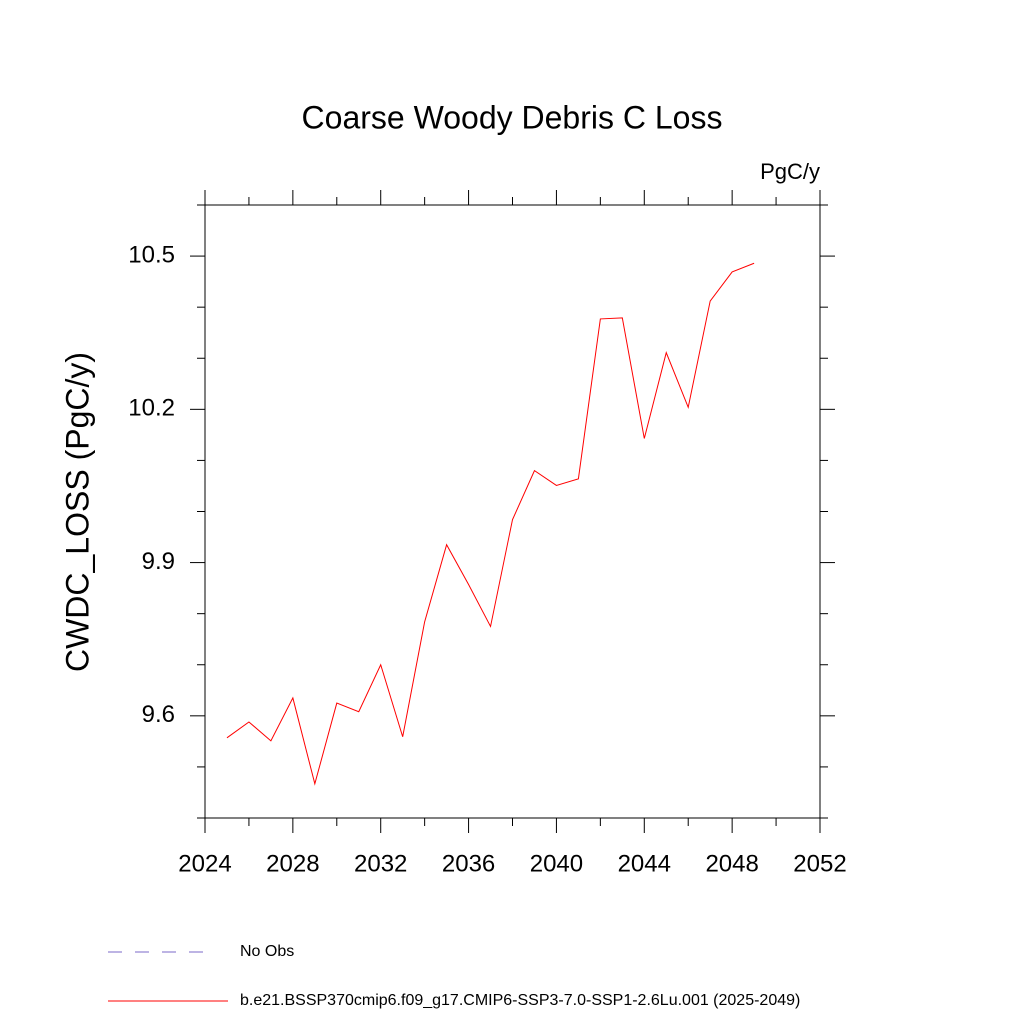 This screenshot has width=1024, height=1024. I want to click on x-tick-label: 2040, so click(556, 863).